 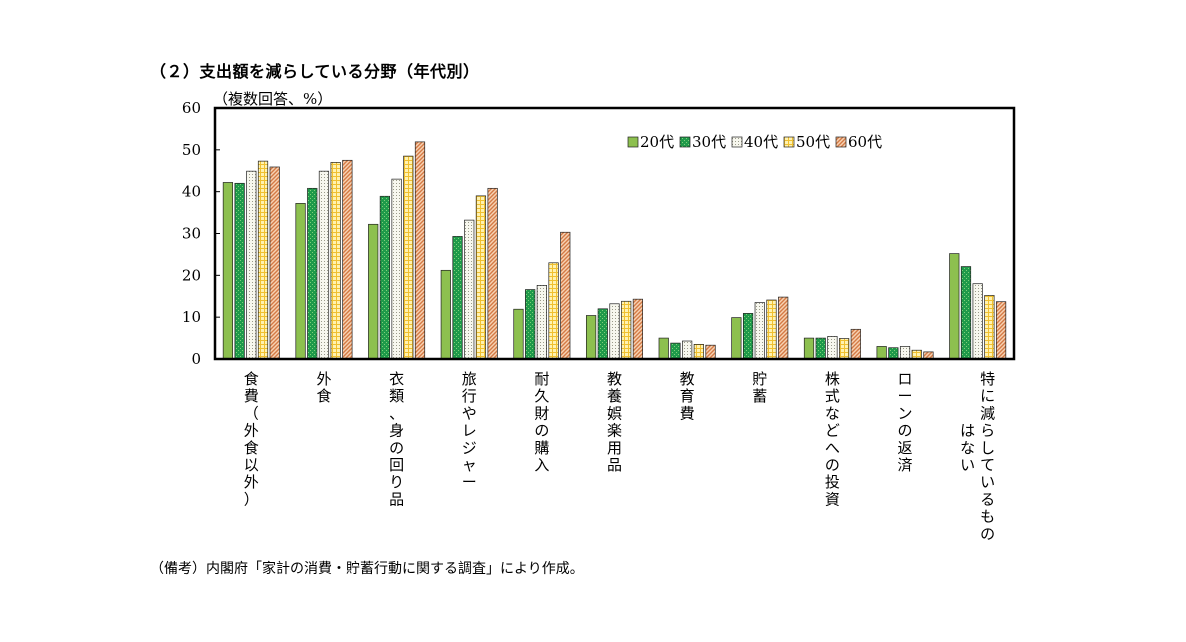 I want to click on y-tick-label: 20, so click(x=191, y=275).